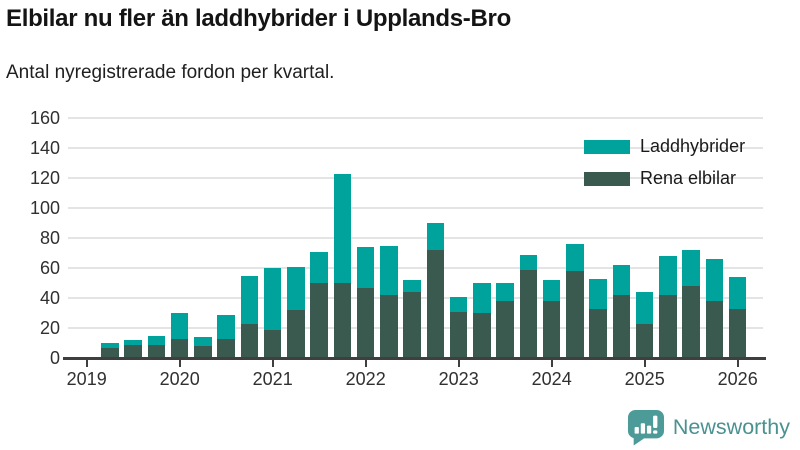 The image size is (800, 450). I want to click on x-tick-label-2026: 2026, so click(737, 379).